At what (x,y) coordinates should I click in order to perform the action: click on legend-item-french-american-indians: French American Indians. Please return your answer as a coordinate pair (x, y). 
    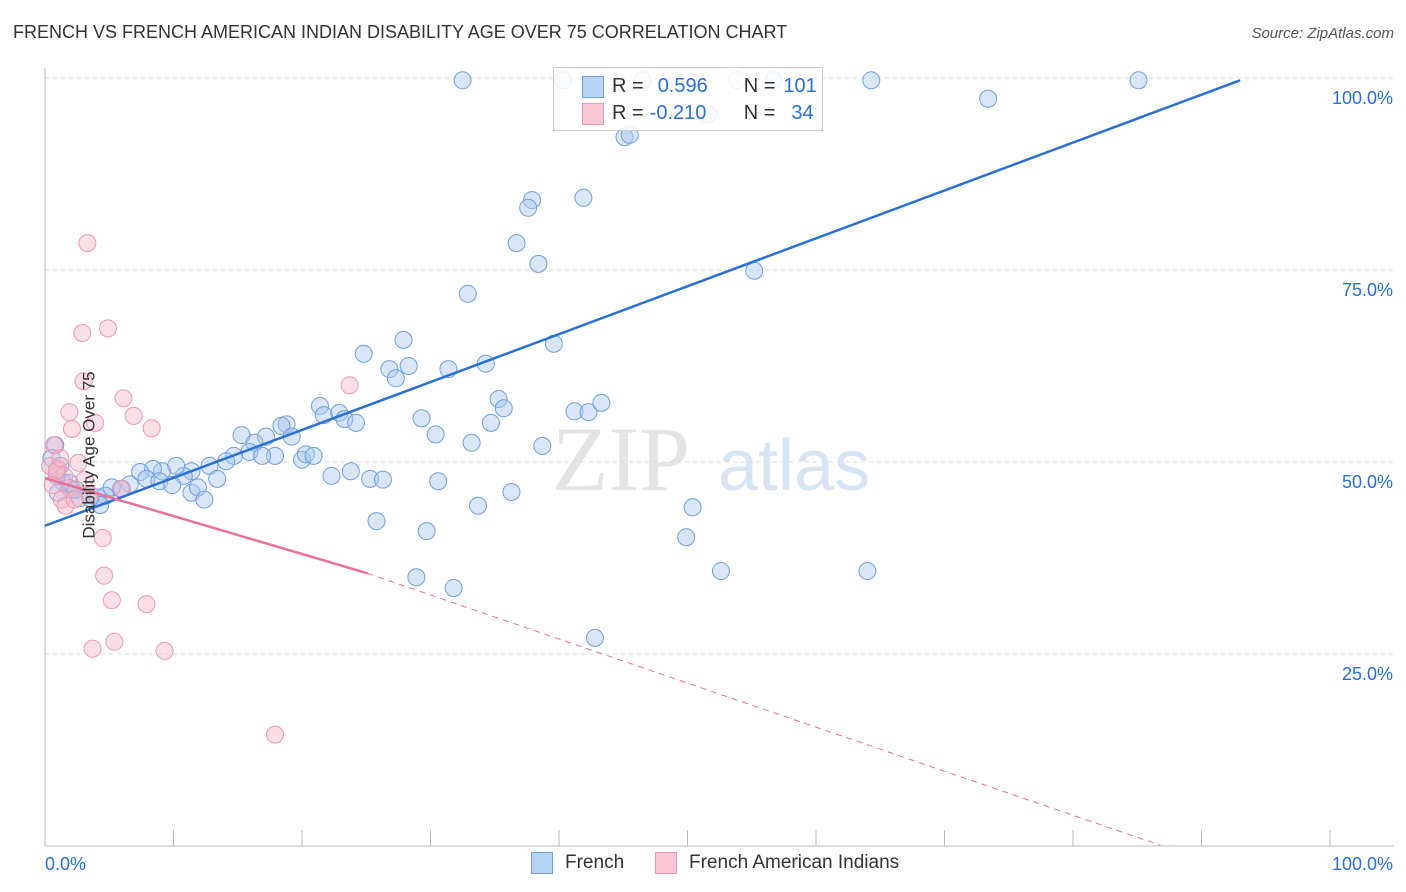
    Looking at the image, I should click on (777, 863).